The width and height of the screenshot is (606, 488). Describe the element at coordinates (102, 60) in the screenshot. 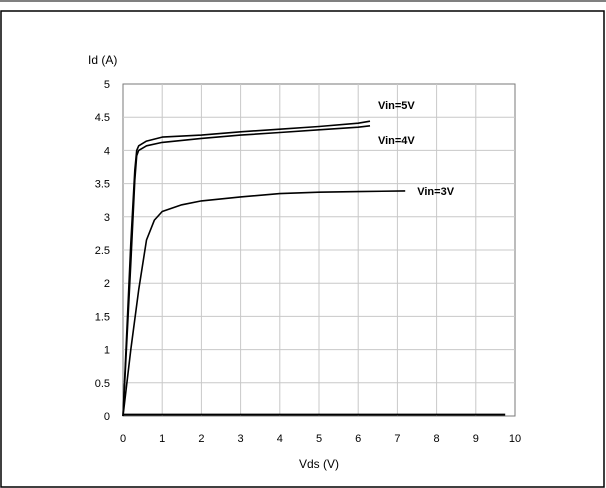

I see `y-axis-label: Id (A)` at that location.